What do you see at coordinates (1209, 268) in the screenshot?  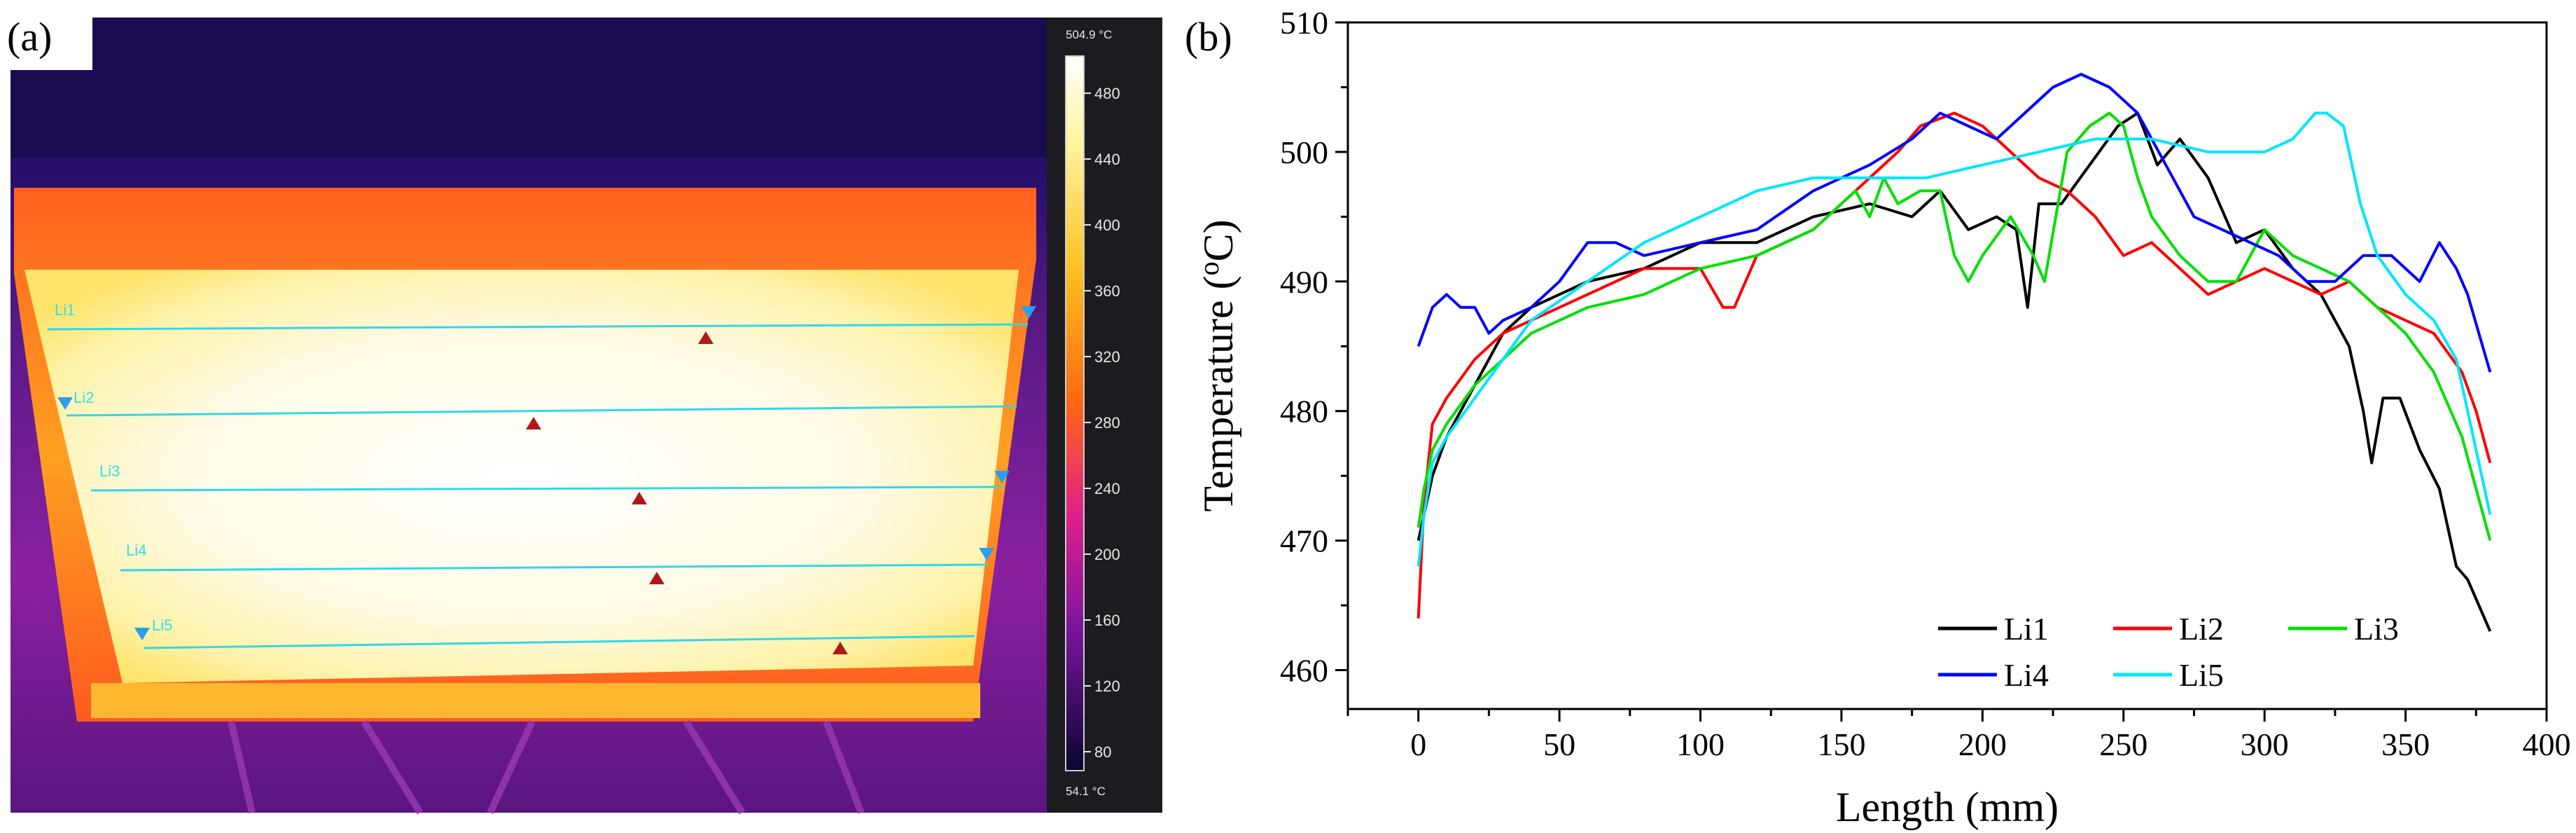 I see `y-axis-title-superscript: o` at bounding box center [1209, 268].